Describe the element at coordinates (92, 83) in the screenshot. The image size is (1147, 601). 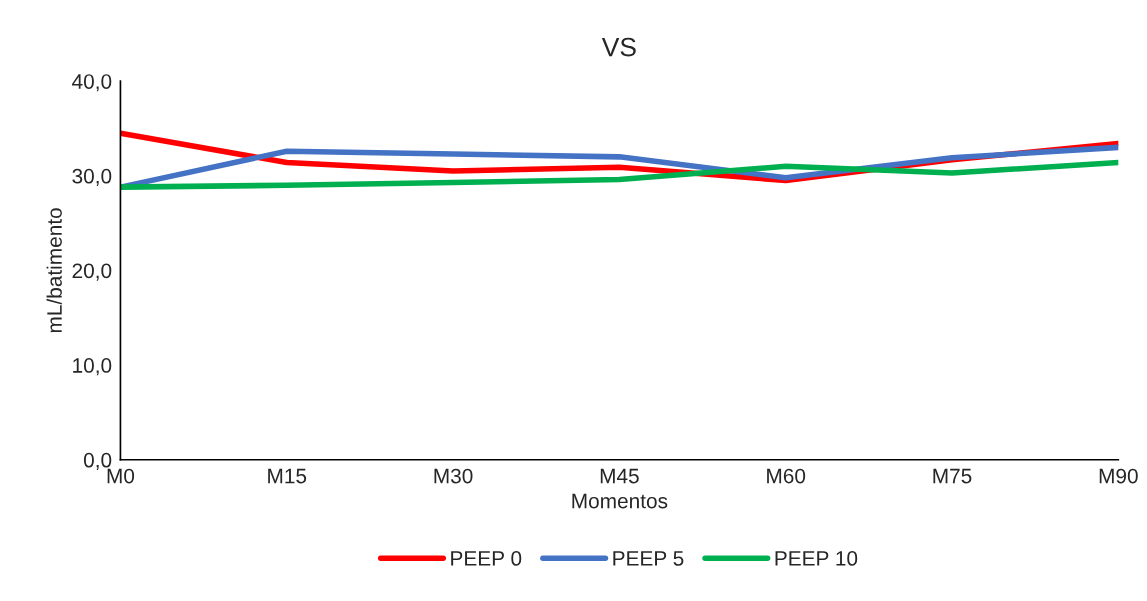
I see `y-tick-label: 40,0` at that location.